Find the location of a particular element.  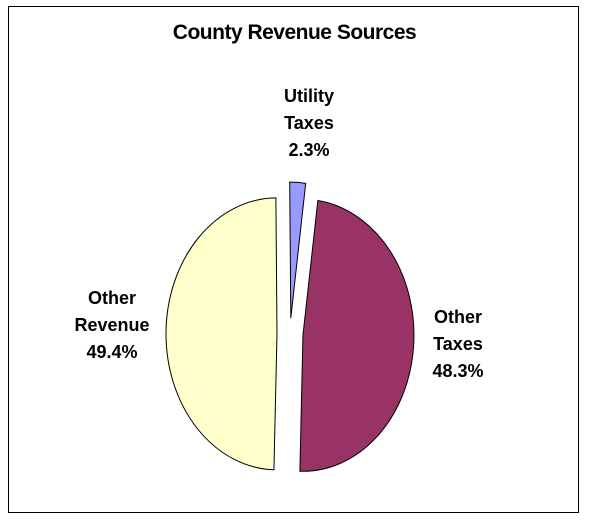

pie-slice-other-revenue is located at coordinates (221, 334).